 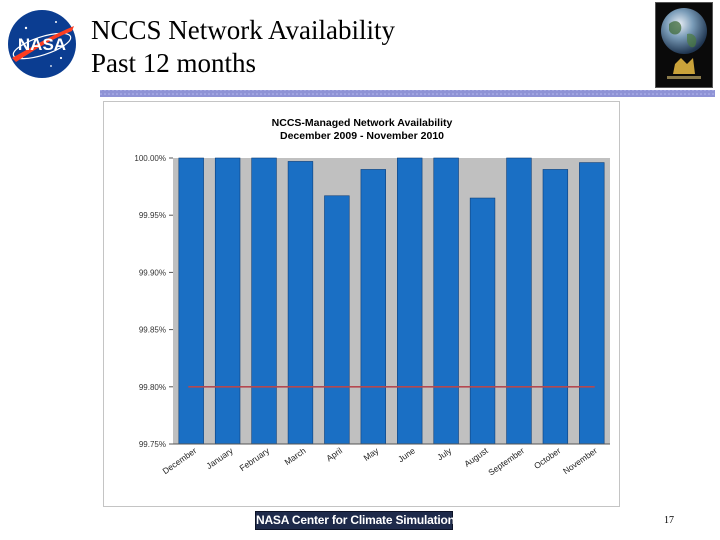 I want to click on x-tick-label: July, so click(x=444, y=453).